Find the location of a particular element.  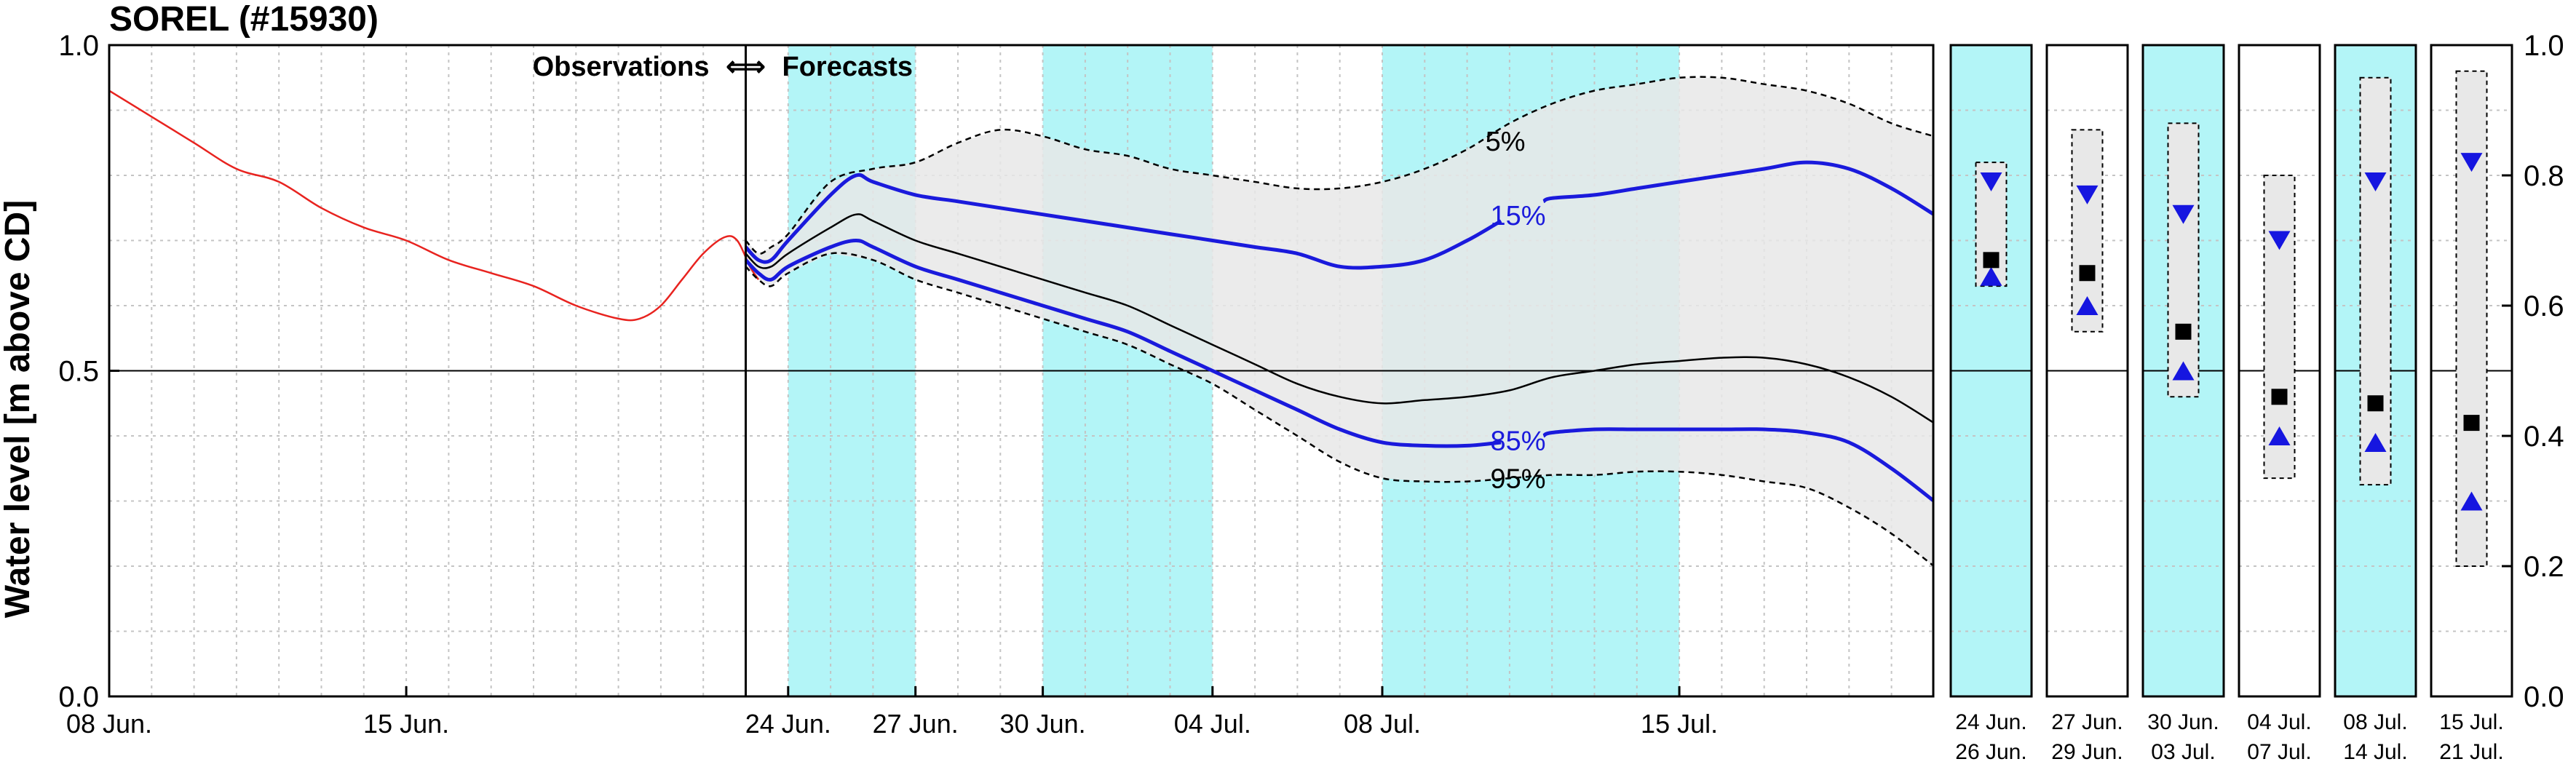

x-tick-label: 04 Jul. is located at coordinates (1212, 724).